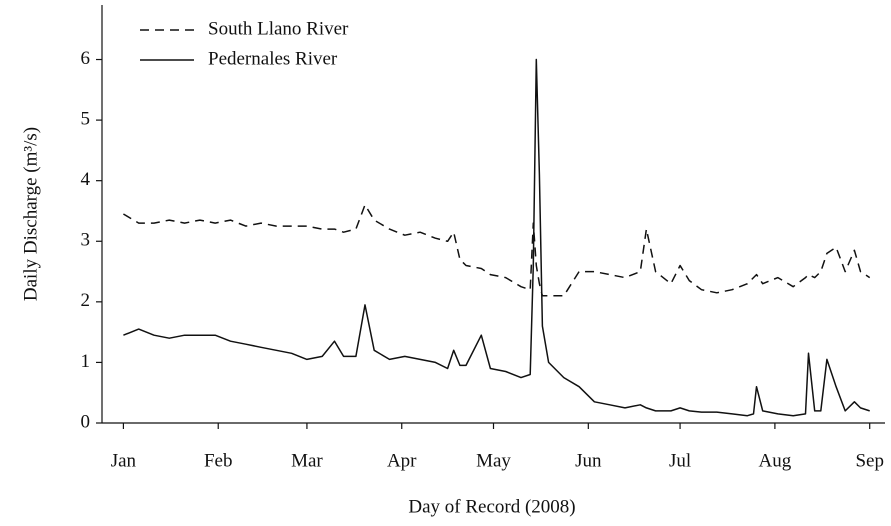  I want to click on y-tick-label: 6, so click(86, 58).